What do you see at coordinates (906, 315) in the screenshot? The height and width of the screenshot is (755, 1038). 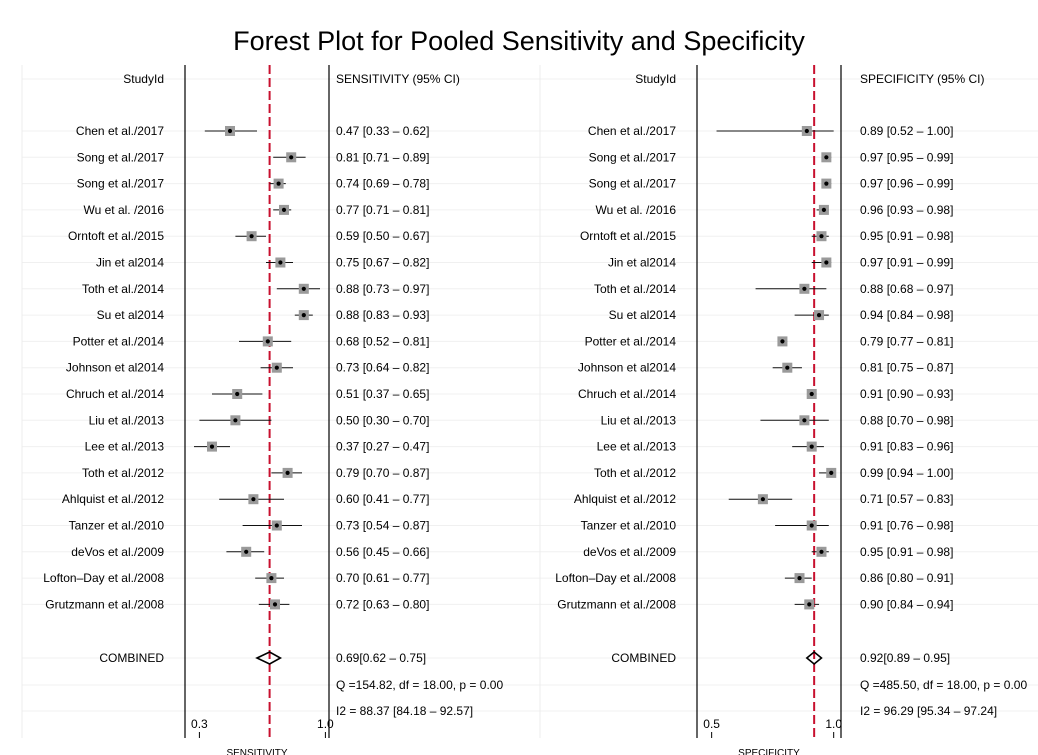 I see `study-ci-value: 0.94 [0.84 – 0.98]` at bounding box center [906, 315].